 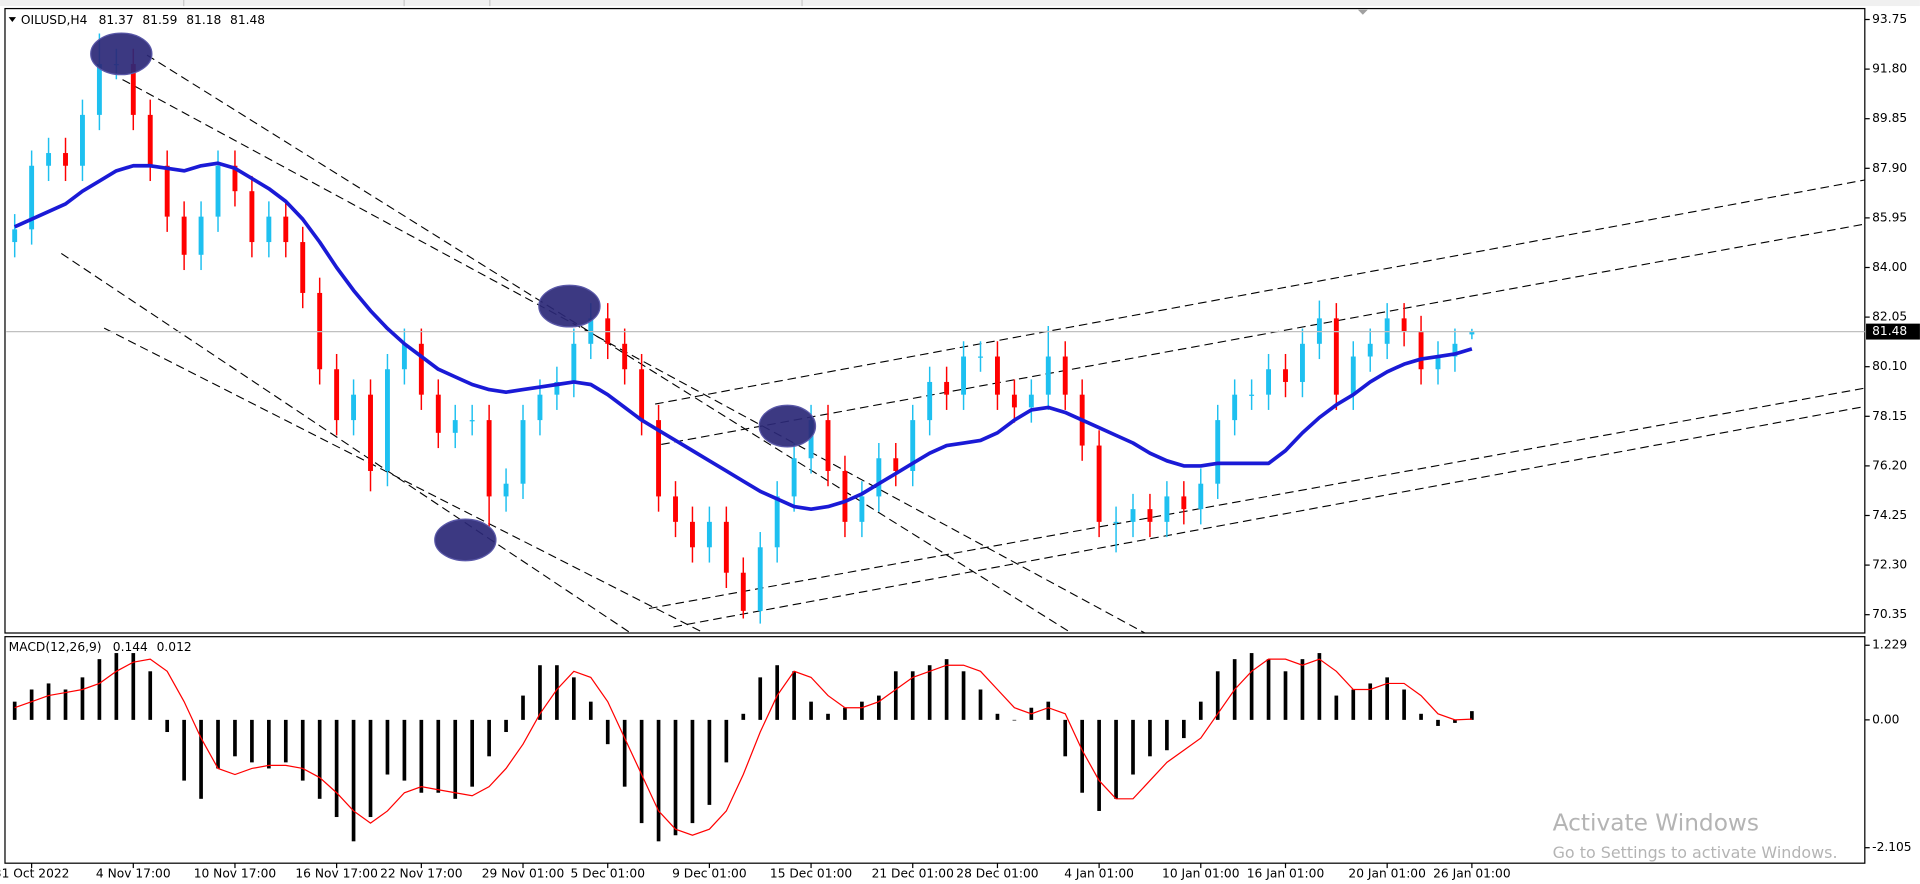 I want to click on y-tick-label: 80.10, so click(x=1889, y=366).